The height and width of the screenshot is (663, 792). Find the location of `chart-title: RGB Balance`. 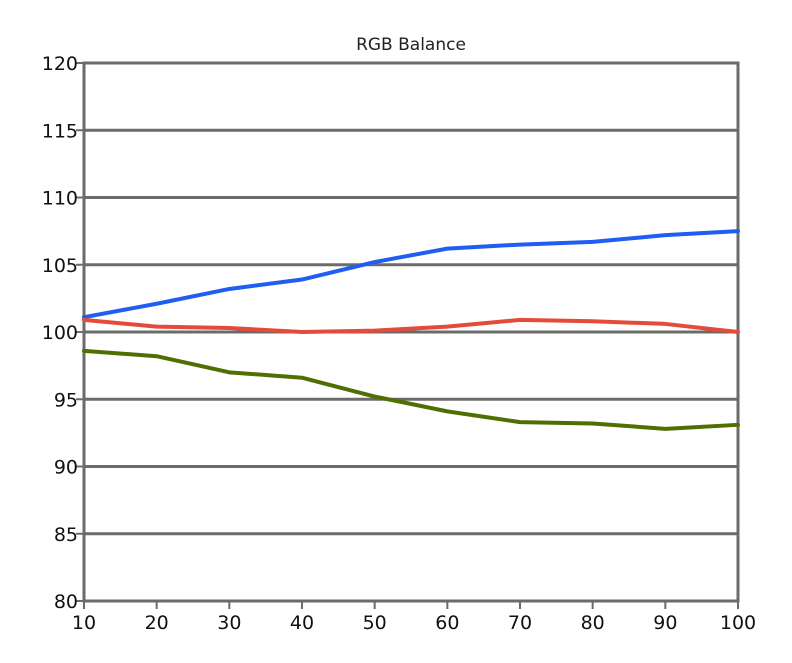

chart-title: RGB Balance is located at coordinates (411, 45).